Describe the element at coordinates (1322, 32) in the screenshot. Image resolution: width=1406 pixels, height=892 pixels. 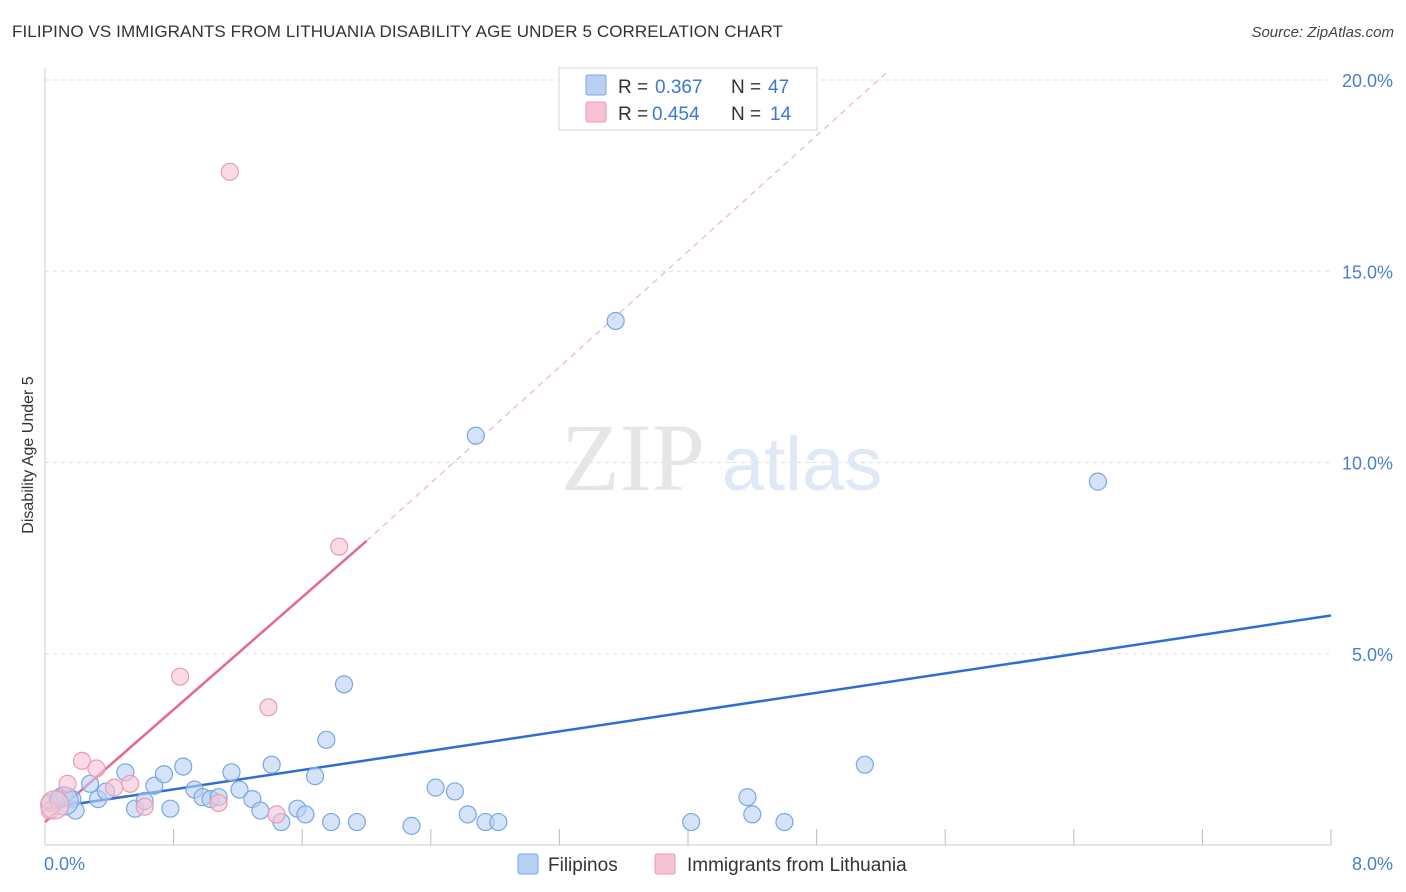
I see `source-credit: Source: ZipAtlas.com` at that location.